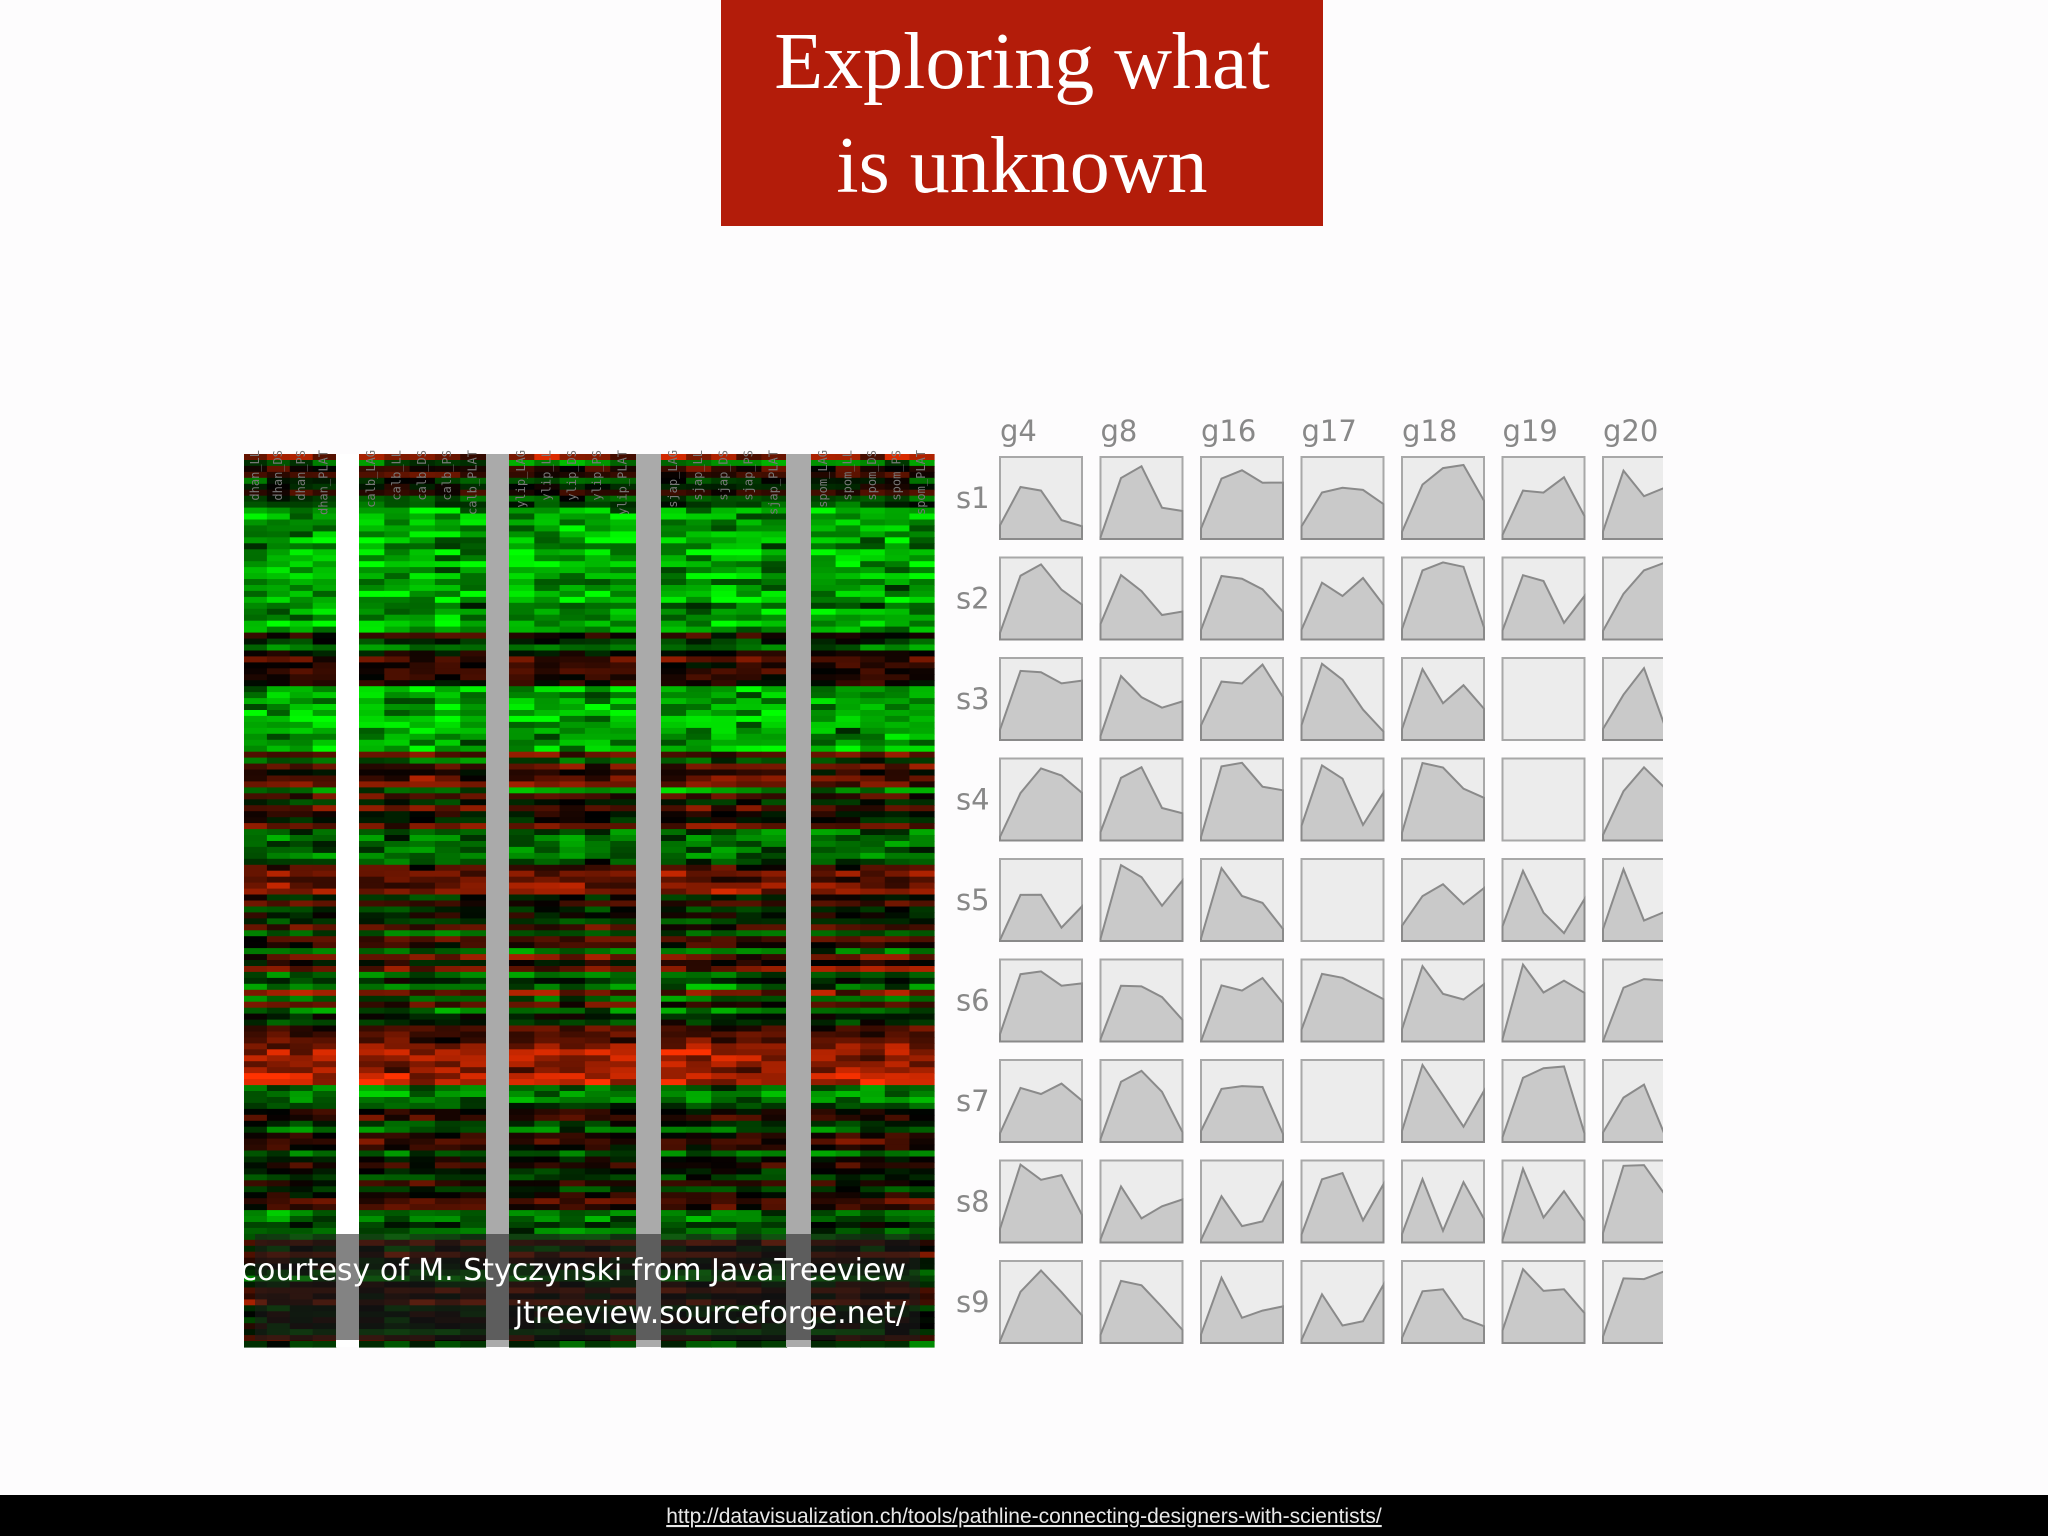 This screenshot has width=2048, height=1536. I want to click on title-line: is unknown, so click(1021, 166).